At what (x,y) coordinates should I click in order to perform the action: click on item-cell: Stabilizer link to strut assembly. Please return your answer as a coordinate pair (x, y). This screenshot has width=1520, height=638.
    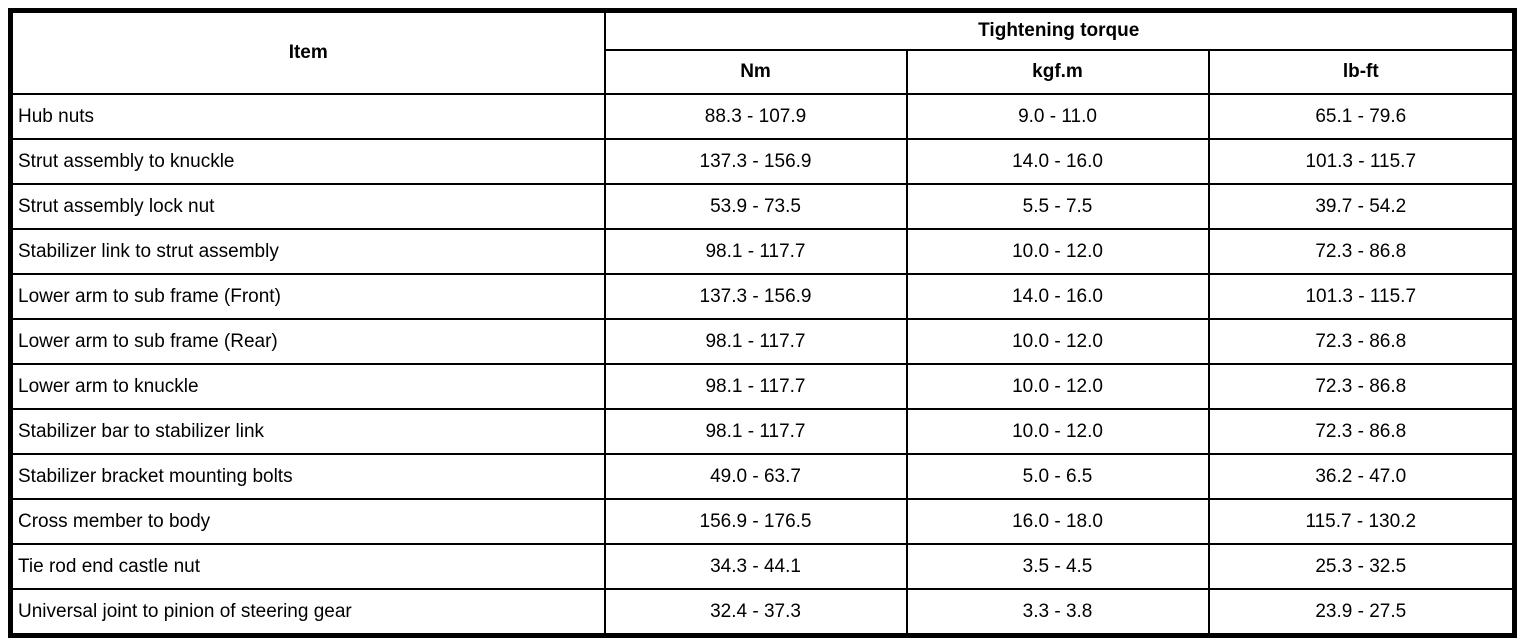
    Looking at the image, I should click on (307, 251).